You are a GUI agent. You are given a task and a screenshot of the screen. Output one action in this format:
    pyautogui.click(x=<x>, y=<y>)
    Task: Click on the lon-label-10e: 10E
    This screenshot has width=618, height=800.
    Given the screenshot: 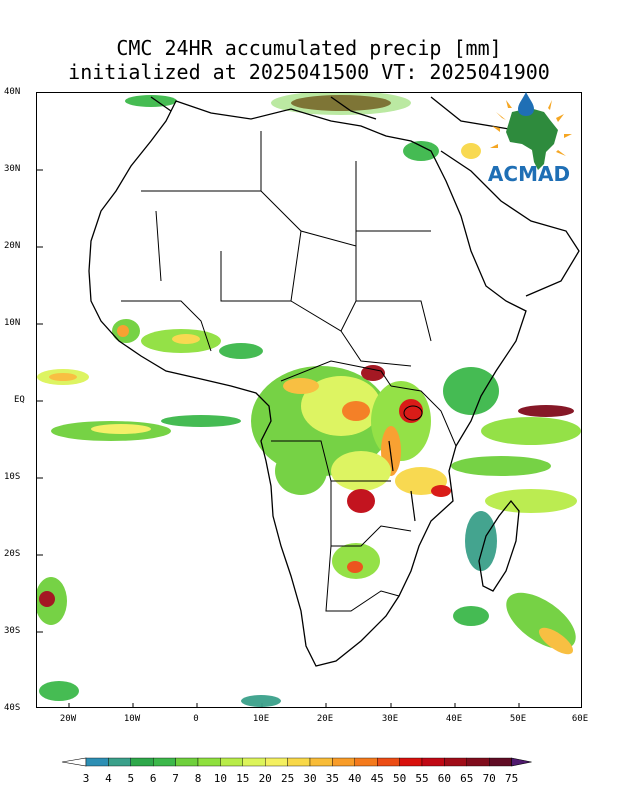 What is the action you would take?
    pyautogui.click(x=261, y=719)
    